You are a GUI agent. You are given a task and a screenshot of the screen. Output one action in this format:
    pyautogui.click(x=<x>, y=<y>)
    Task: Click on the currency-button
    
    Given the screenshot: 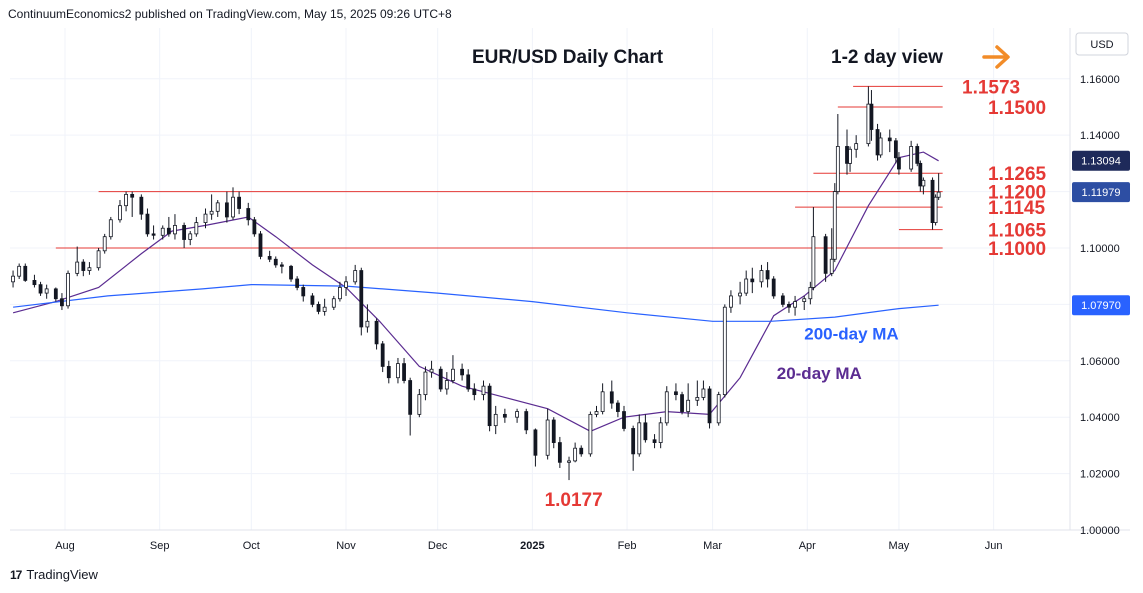 What is the action you would take?
    pyautogui.click(x=1102, y=44)
    